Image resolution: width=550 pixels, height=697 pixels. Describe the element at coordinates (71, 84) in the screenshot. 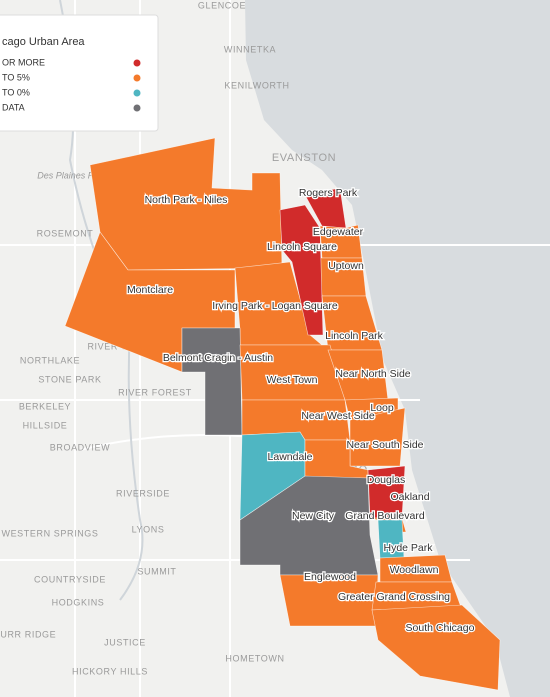

I see `legend-items: OR MORE TO 5% TO 0% DATA` at that location.